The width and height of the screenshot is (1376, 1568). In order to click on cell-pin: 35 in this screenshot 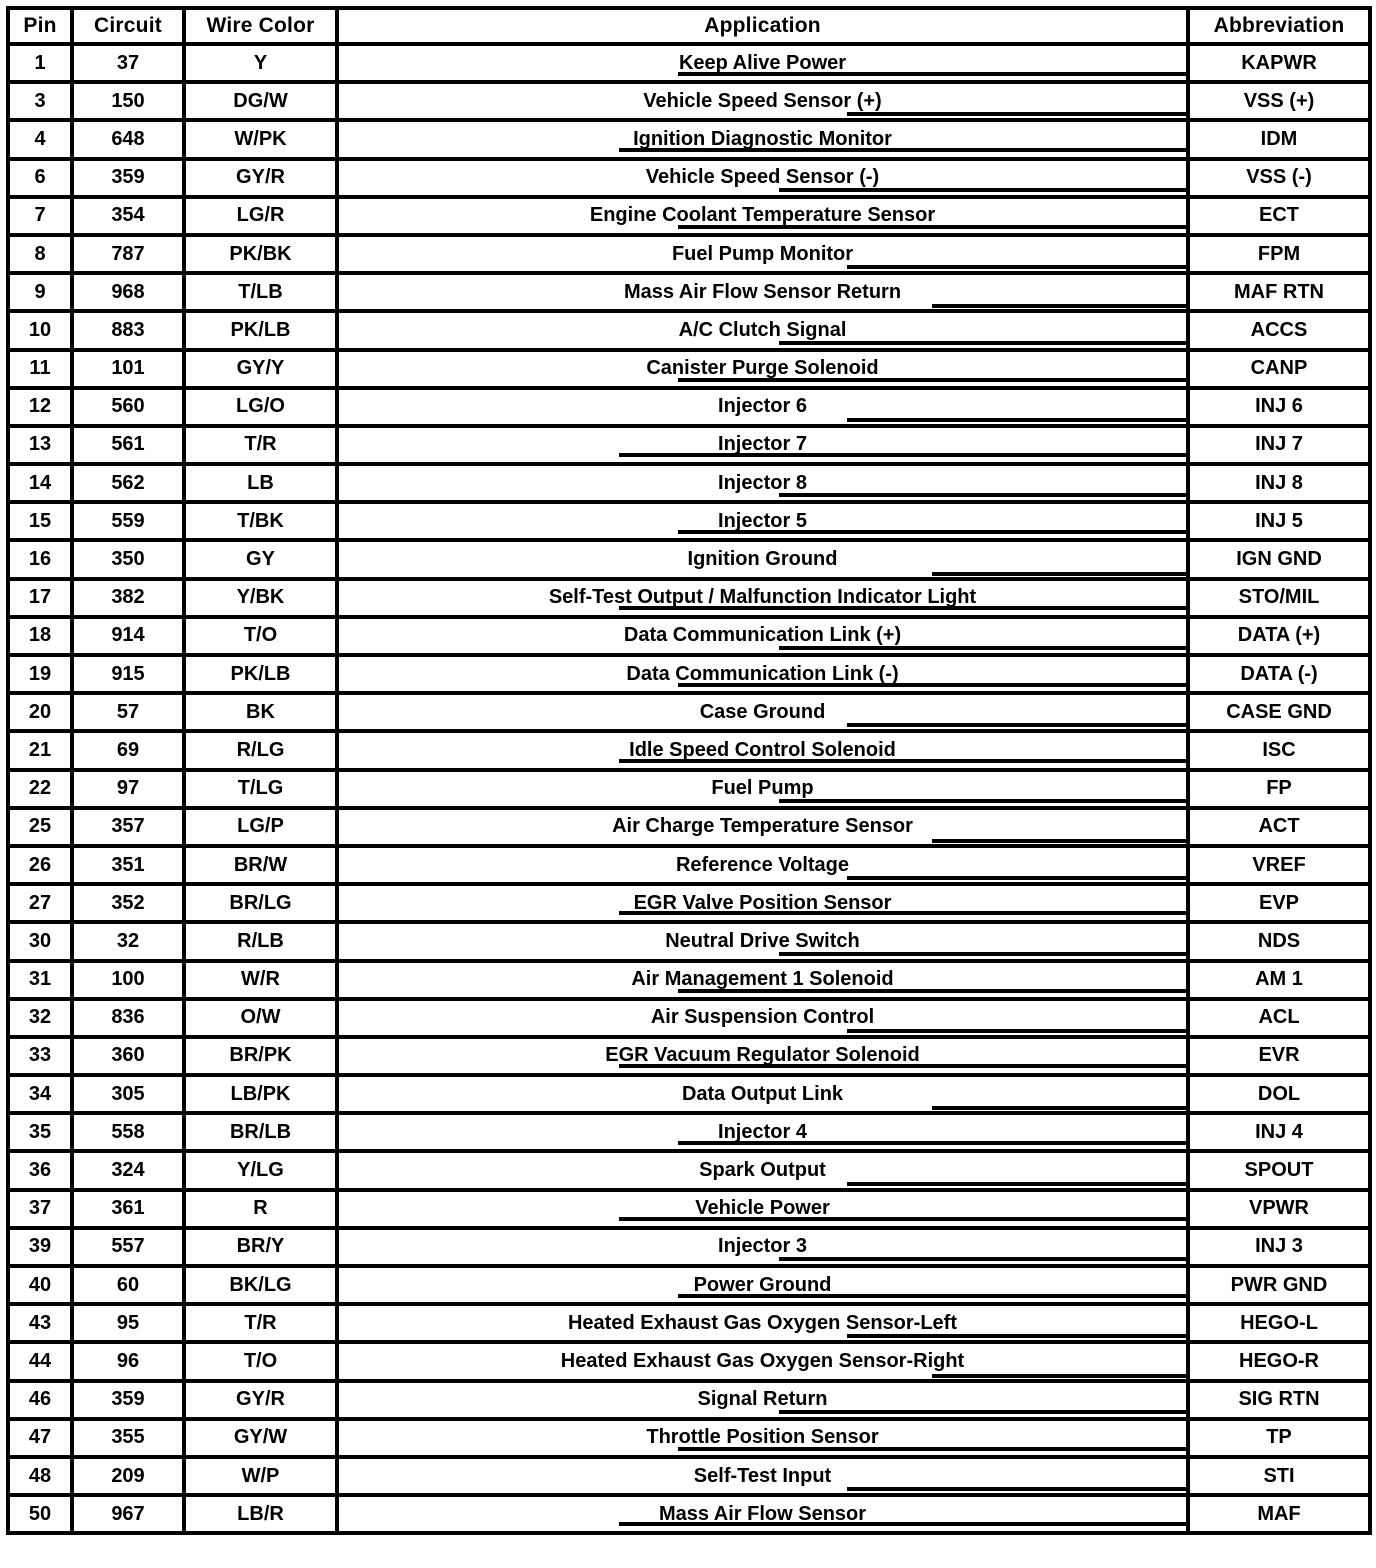, I will do `click(40, 1132)`.